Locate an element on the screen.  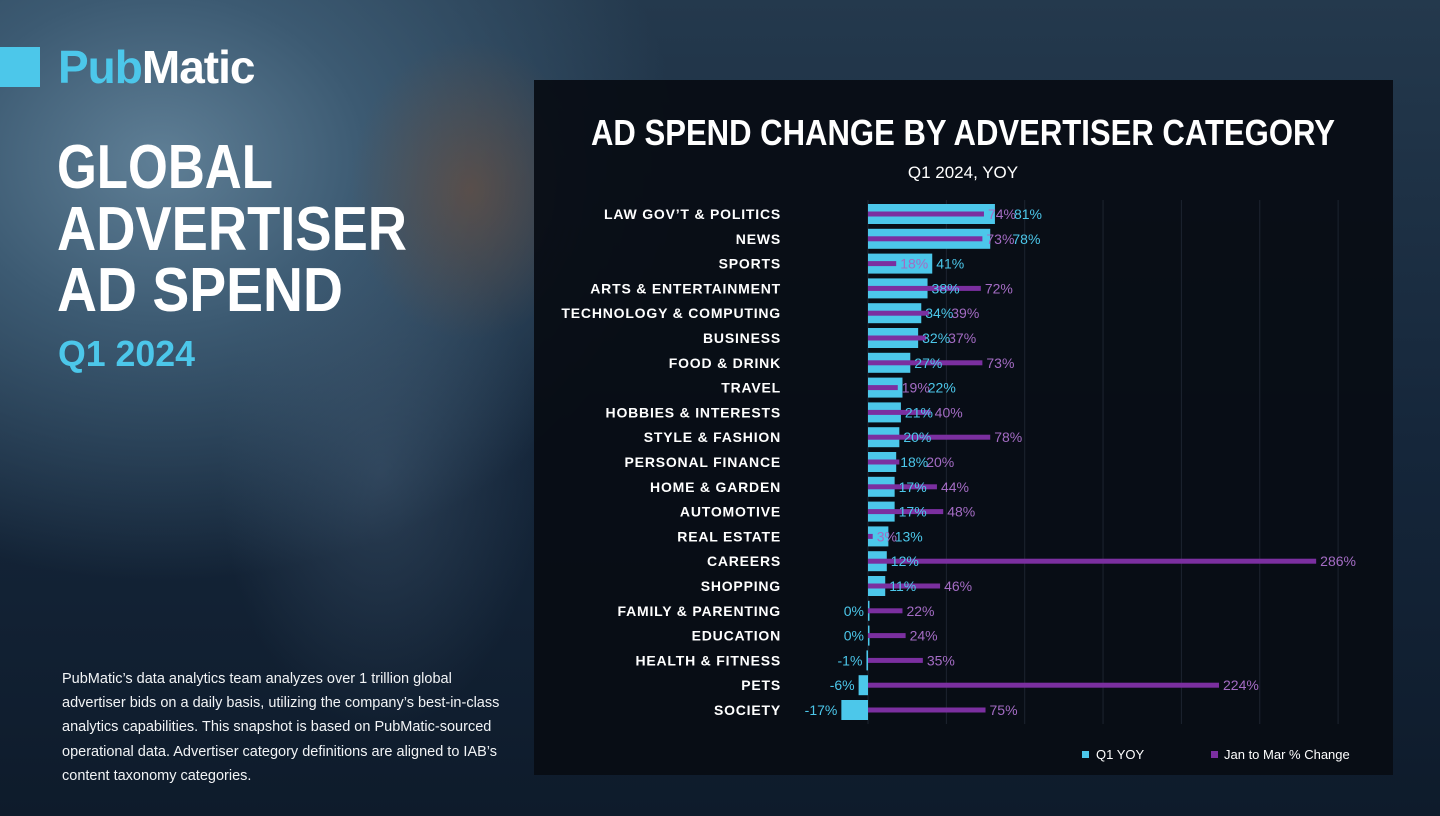
data-label-q1-yoy: 12% is located at coordinates (905, 561).